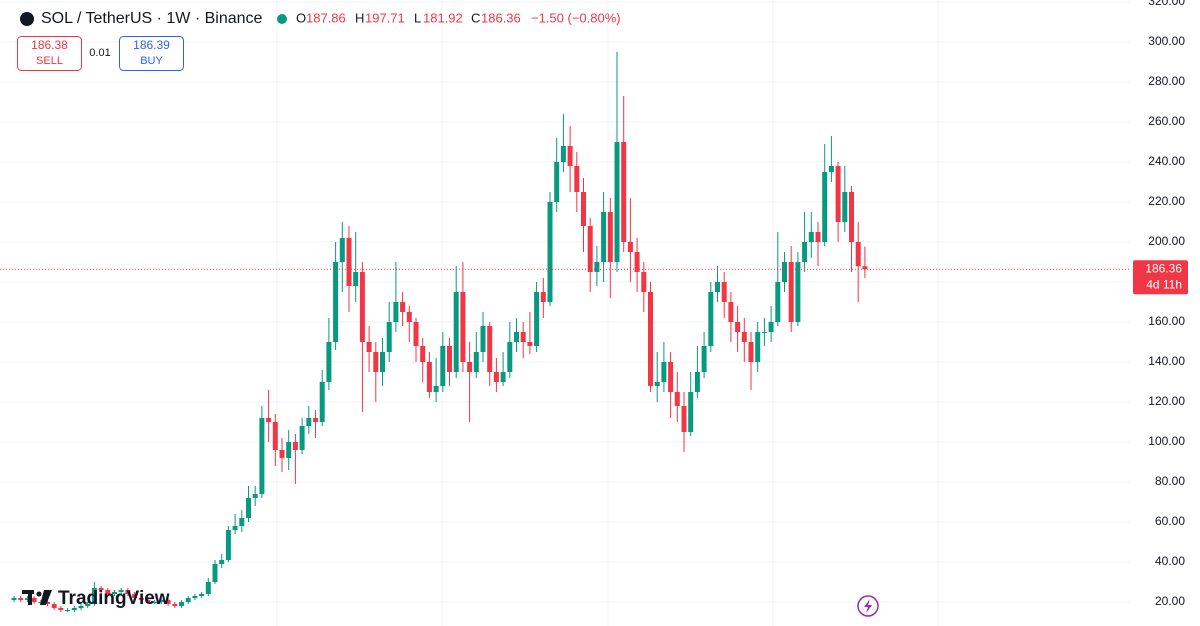 The width and height of the screenshot is (1200, 626). Describe the element at coordinates (417, 17) in the screenshot. I see `ohlc-l-key: L` at that location.